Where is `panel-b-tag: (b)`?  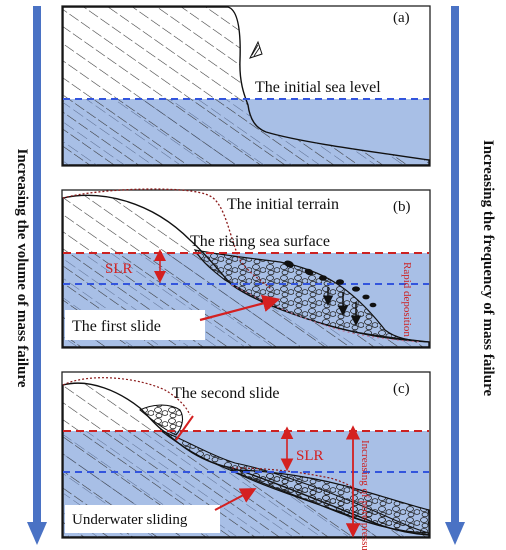 panel-b-tag: (b) is located at coordinates (402, 207).